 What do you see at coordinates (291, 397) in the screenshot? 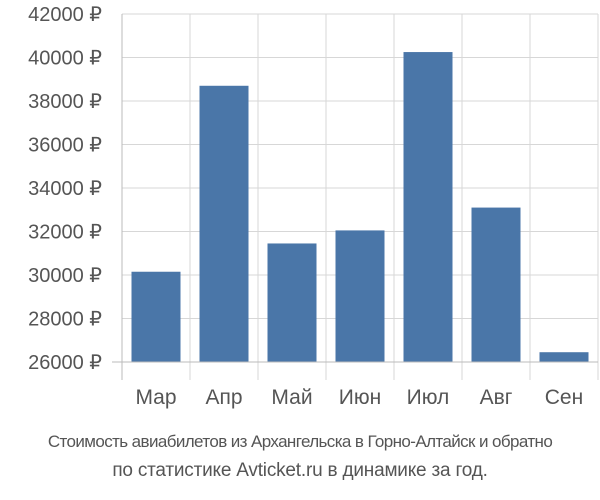
I see `x-tick-label: Май` at bounding box center [291, 397].